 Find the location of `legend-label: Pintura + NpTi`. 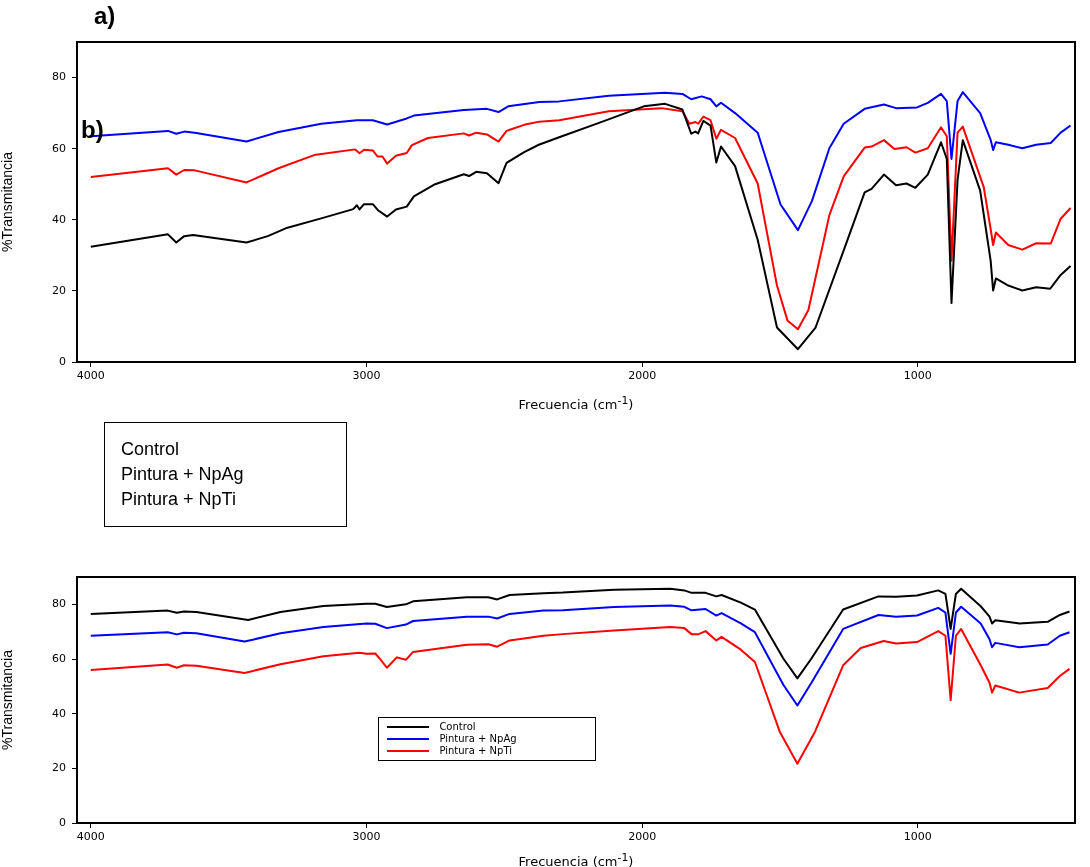

legend-label: Pintura + NpTi is located at coordinates (475, 751).